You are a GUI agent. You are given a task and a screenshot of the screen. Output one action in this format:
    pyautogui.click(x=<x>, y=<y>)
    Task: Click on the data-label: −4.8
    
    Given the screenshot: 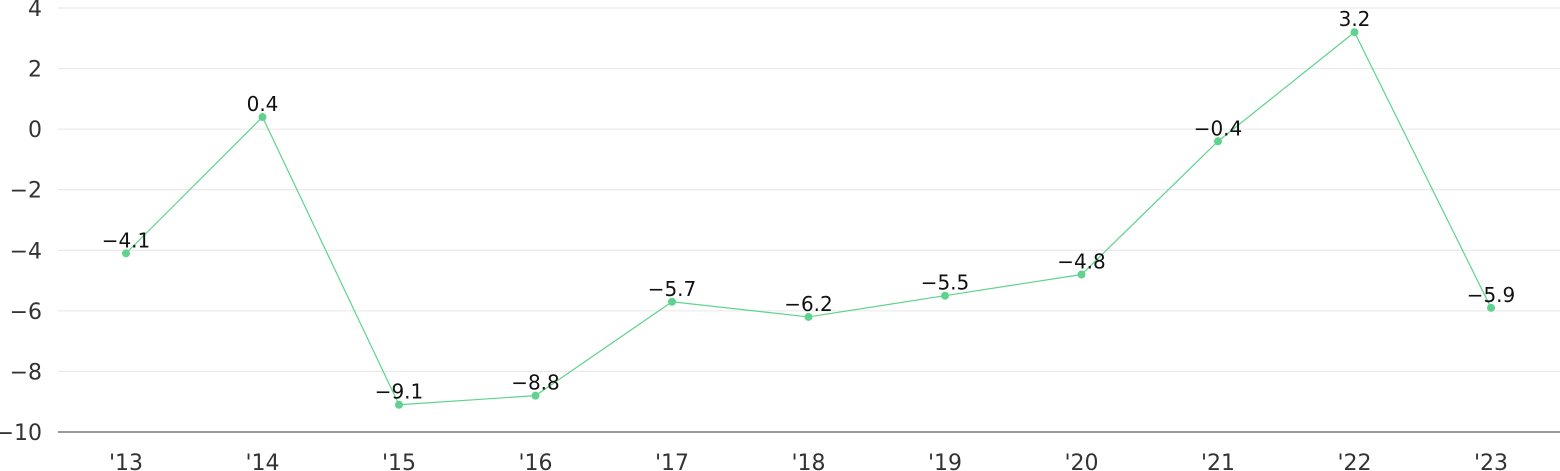 What is the action you would take?
    pyautogui.click(x=1081, y=262)
    